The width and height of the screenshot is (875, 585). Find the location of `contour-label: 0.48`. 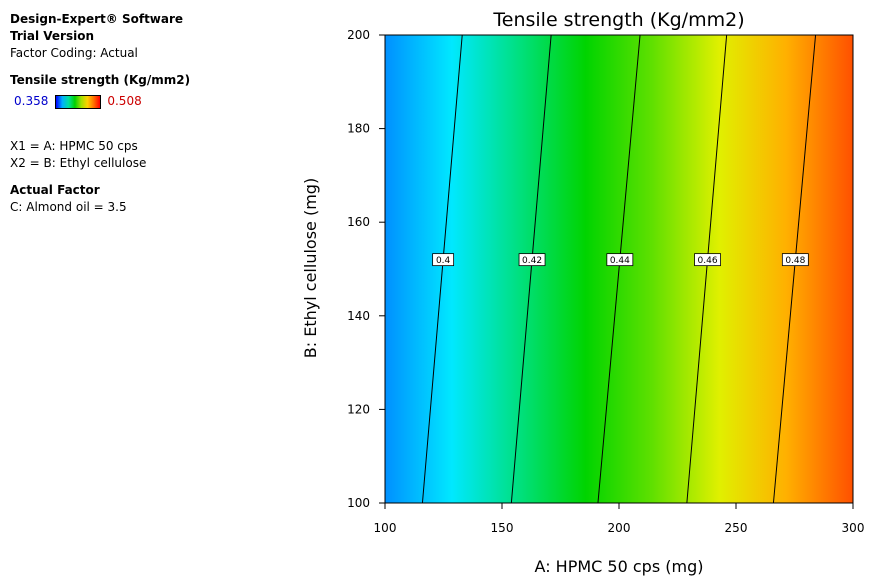

contour-label: 0.48 is located at coordinates (795, 261).